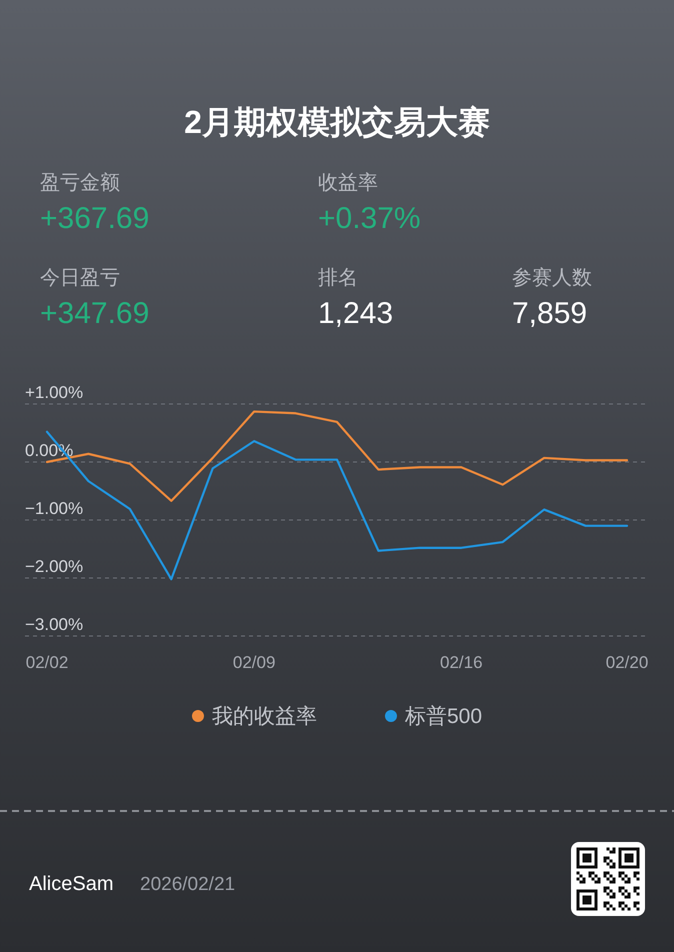 This screenshot has width=674, height=952. Describe the element at coordinates (254, 662) in the screenshot. I see `x-tick-label: 02/09` at that location.